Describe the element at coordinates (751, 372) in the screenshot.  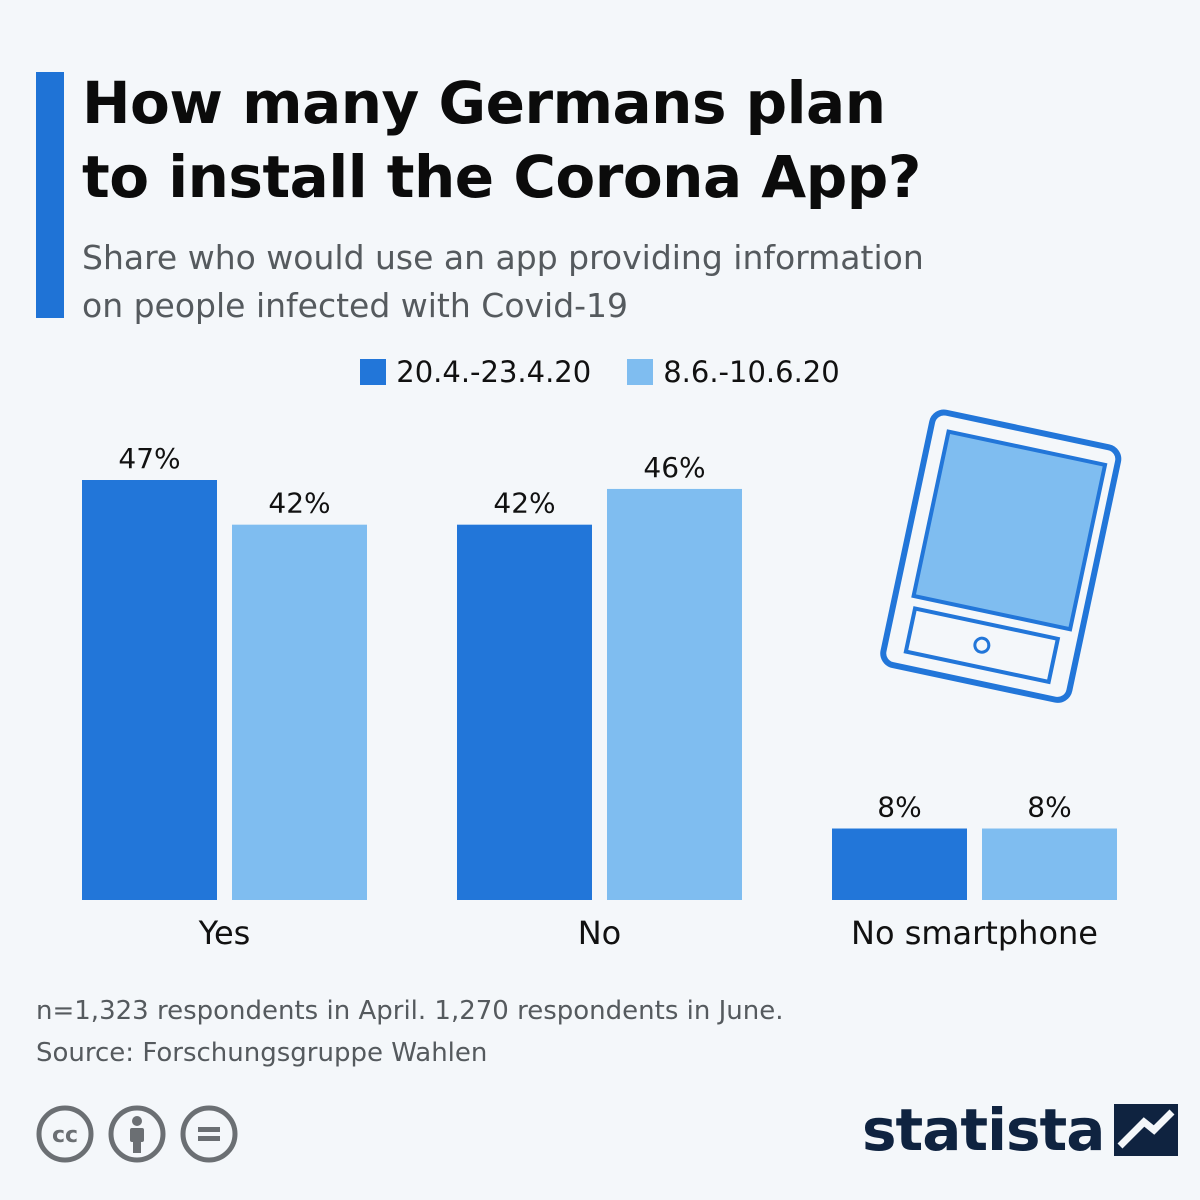
I see `legend-label-series-2: 8.6.-10.6.20` at that location.